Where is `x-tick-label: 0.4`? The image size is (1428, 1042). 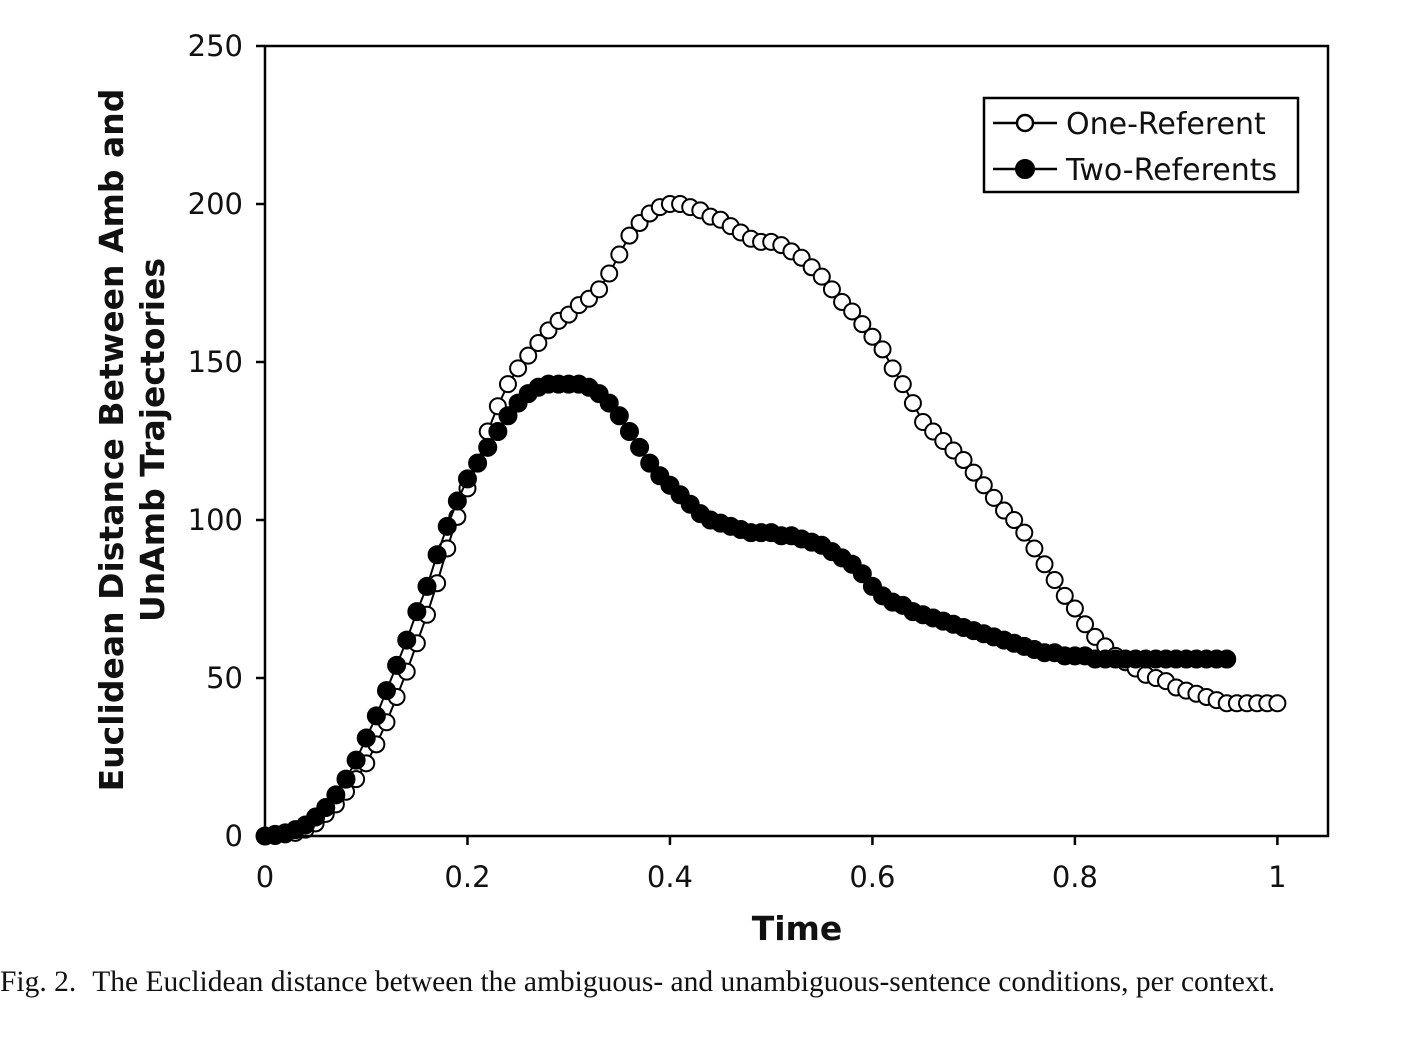
x-tick-label: 0.4 is located at coordinates (670, 877).